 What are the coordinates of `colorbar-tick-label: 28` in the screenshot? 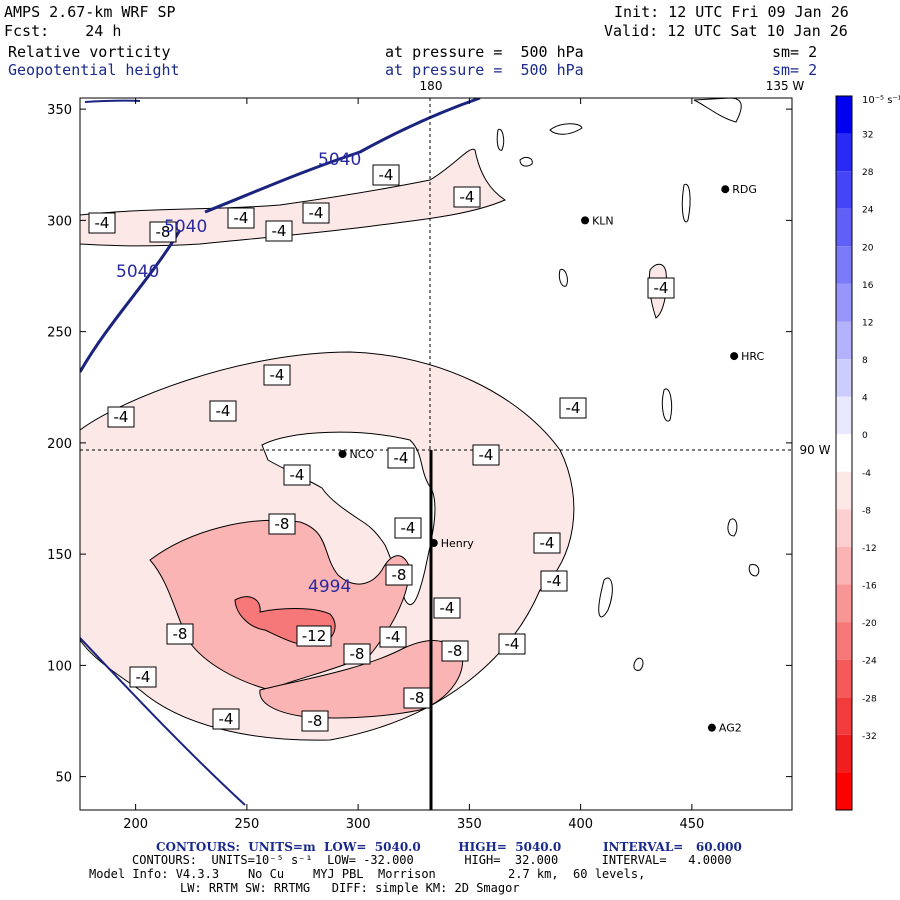 It's located at (868, 173).